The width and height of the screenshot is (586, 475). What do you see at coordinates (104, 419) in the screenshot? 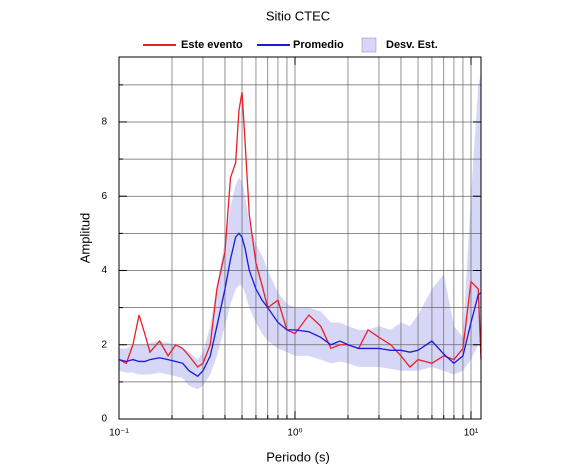
I see `y-tick-label: 0` at bounding box center [104, 419].